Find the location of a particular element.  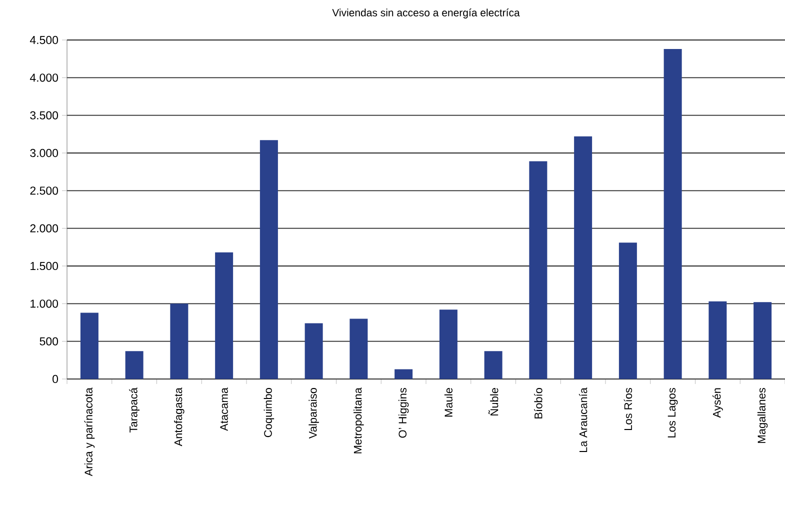

x-tick-label: Los Lagos is located at coordinates (673, 413).